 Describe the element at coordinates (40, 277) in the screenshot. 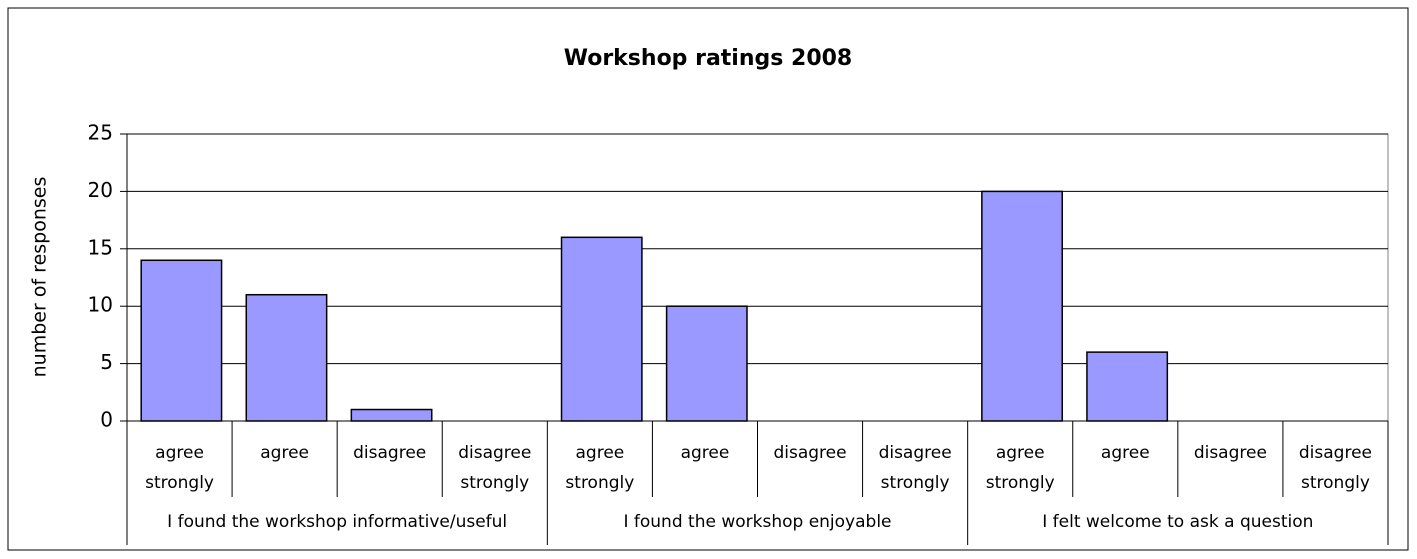

I see `y-axis-label: number of responses` at that location.